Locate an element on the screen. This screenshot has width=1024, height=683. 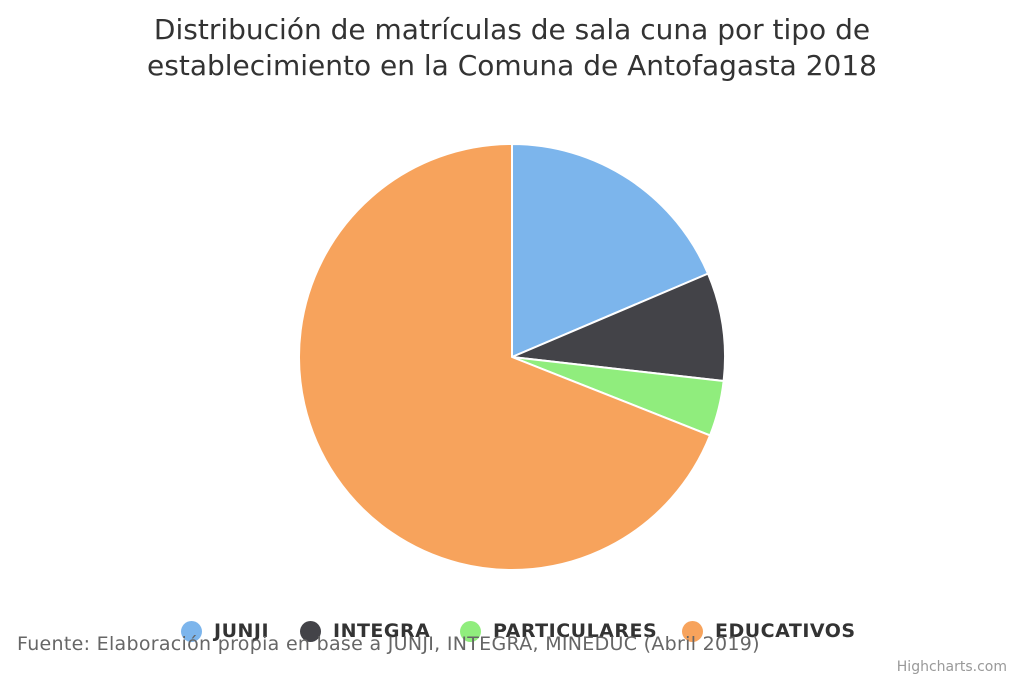
legend-item-junji: JUNJI is located at coordinates (225, 631).